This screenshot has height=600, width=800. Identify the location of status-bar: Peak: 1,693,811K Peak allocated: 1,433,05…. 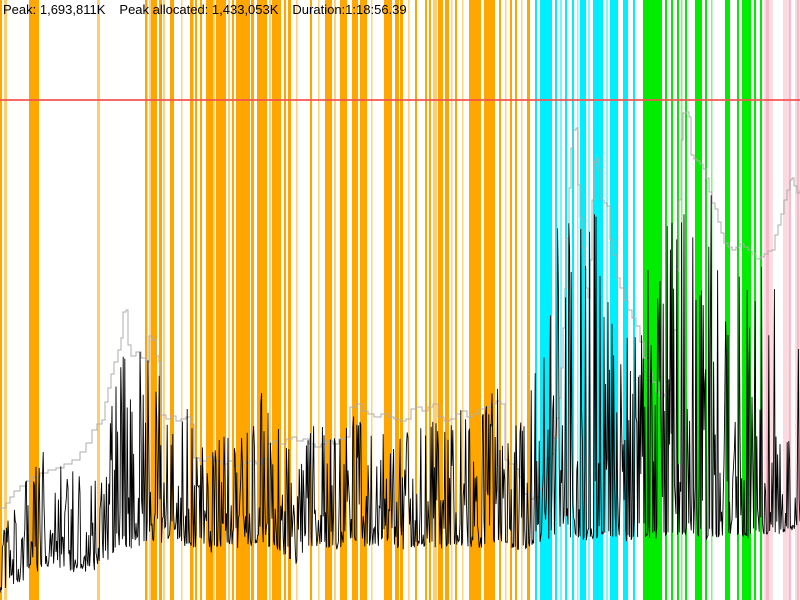
(212, 9).